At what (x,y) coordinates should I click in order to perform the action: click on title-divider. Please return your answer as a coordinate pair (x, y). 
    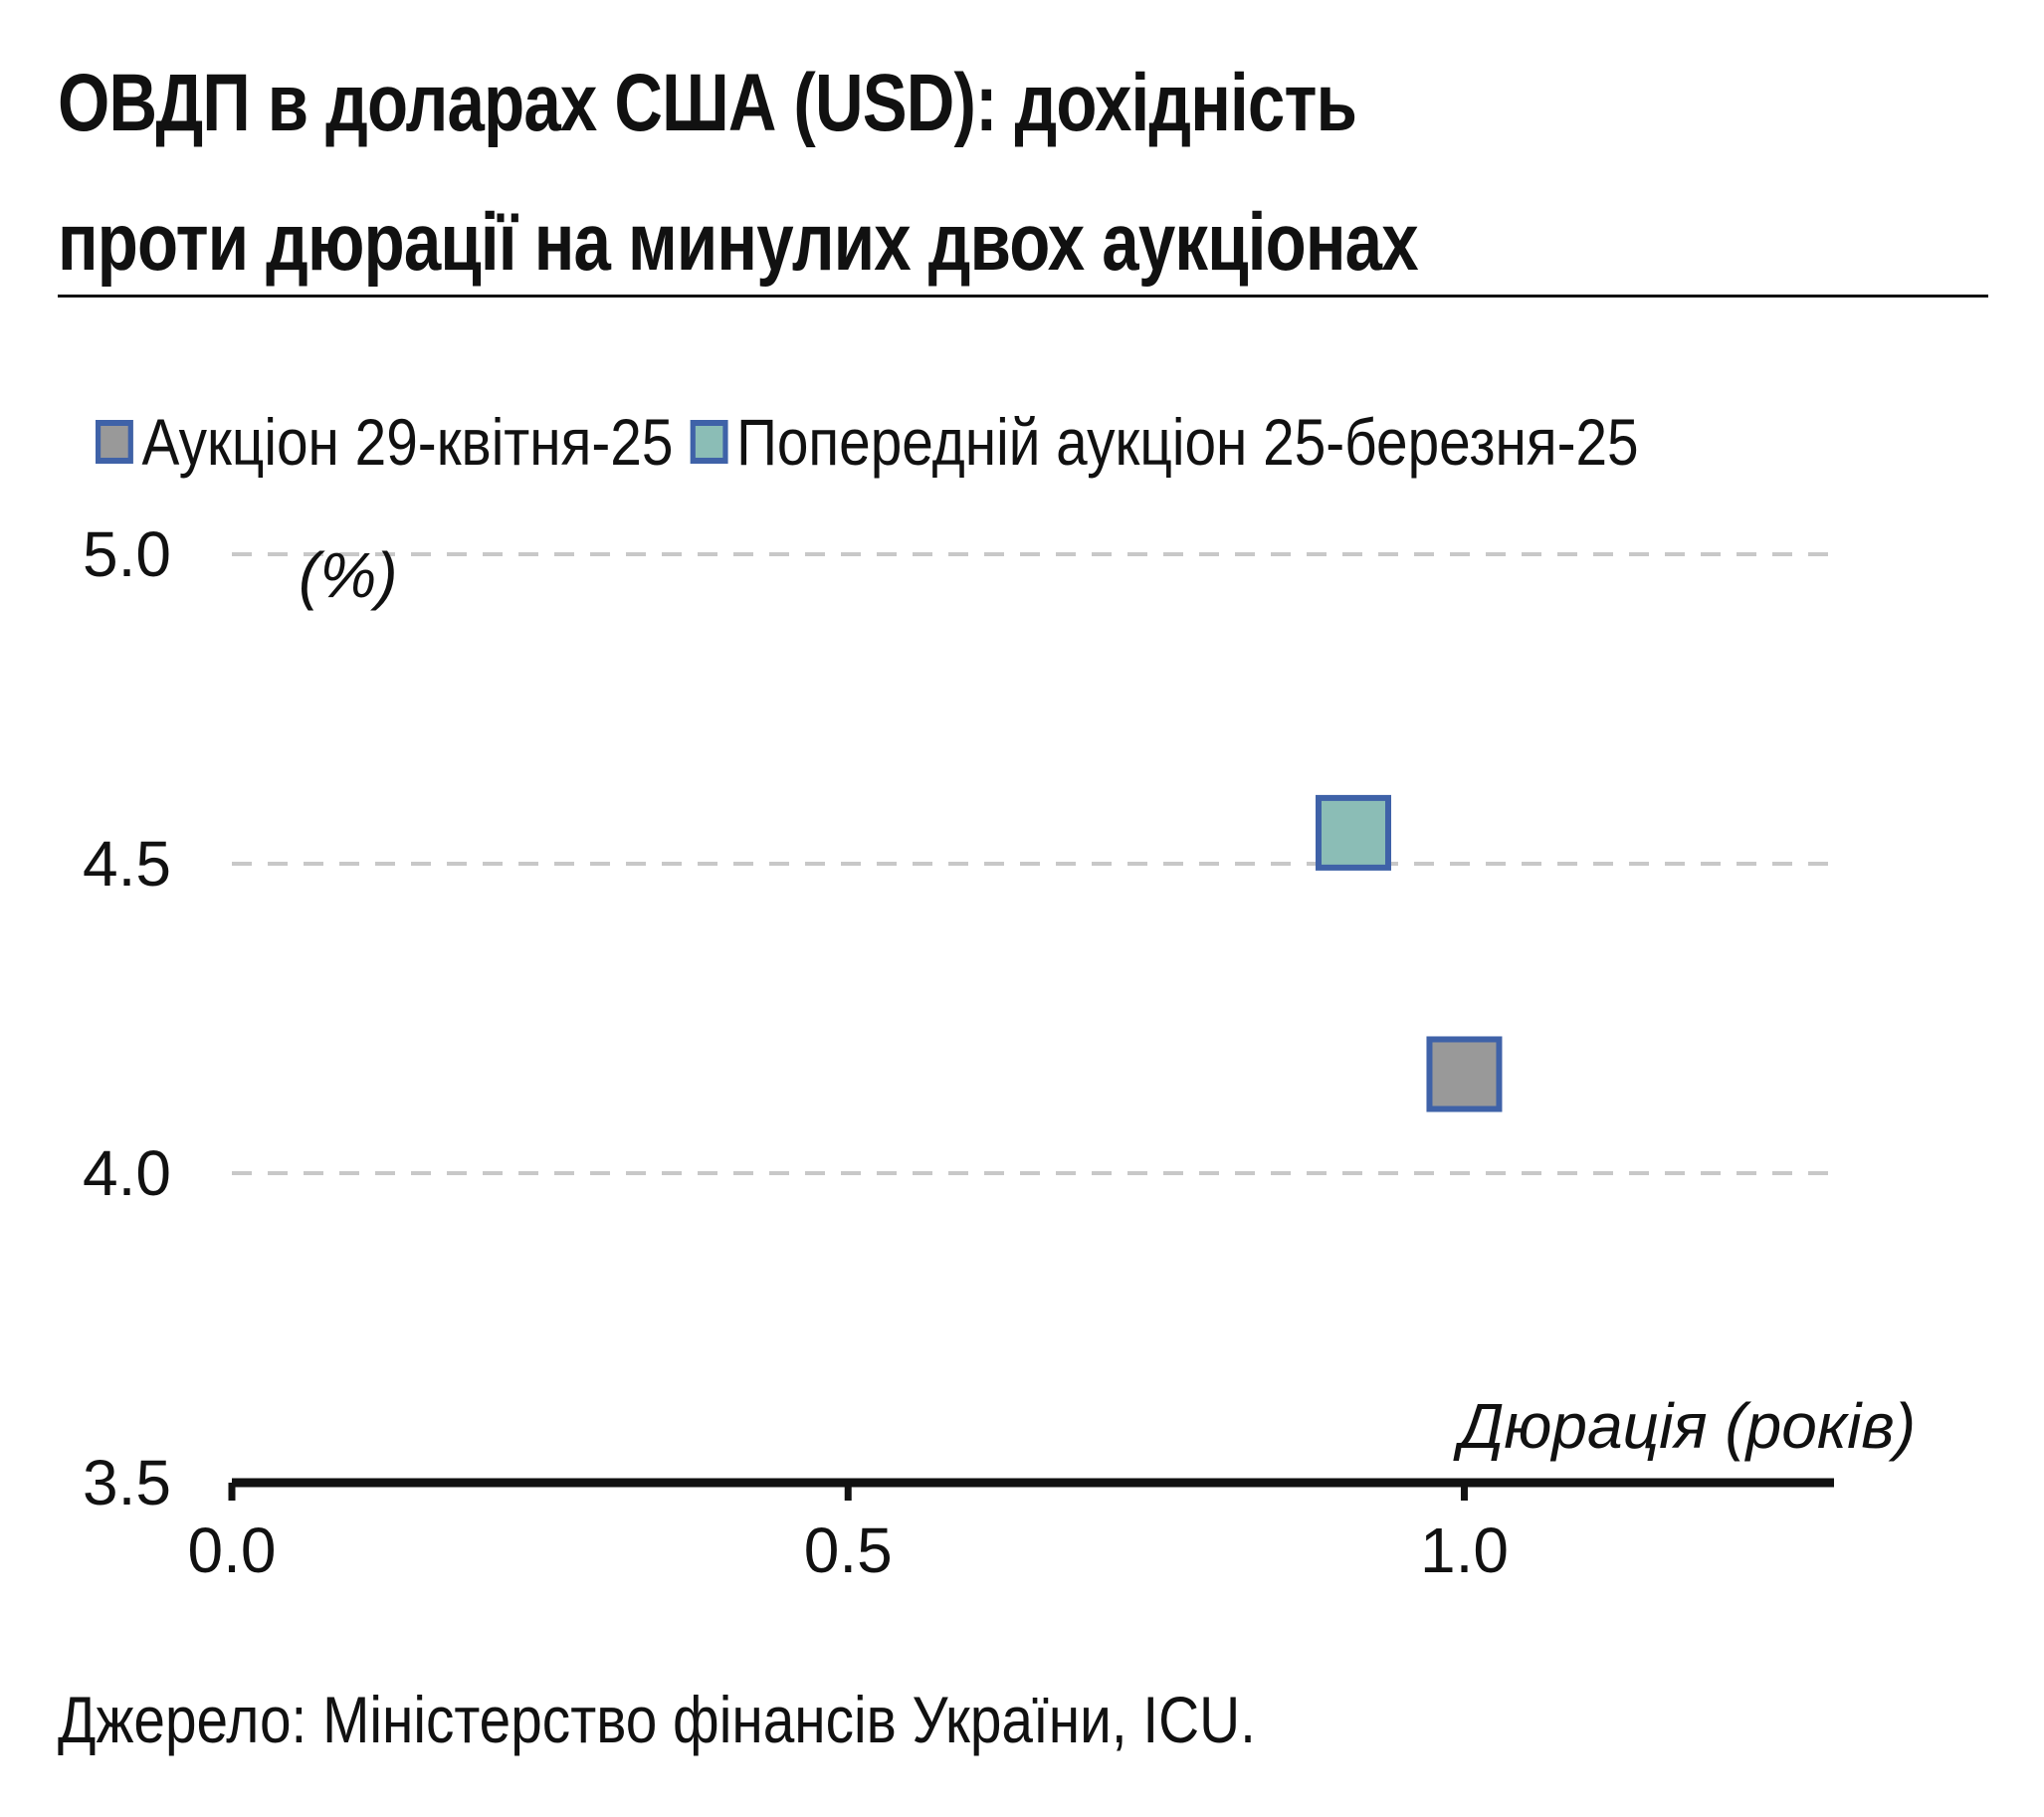
    Looking at the image, I should click on (1023, 296).